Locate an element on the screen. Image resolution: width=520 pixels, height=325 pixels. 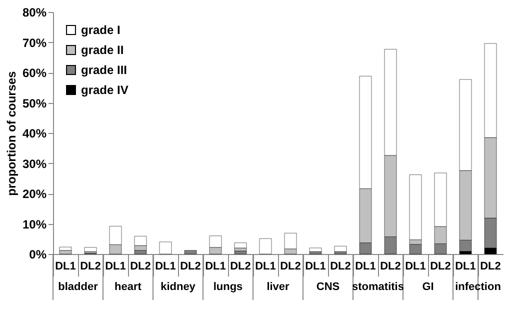
y-tick-label: 50% is located at coordinates (34, 103).